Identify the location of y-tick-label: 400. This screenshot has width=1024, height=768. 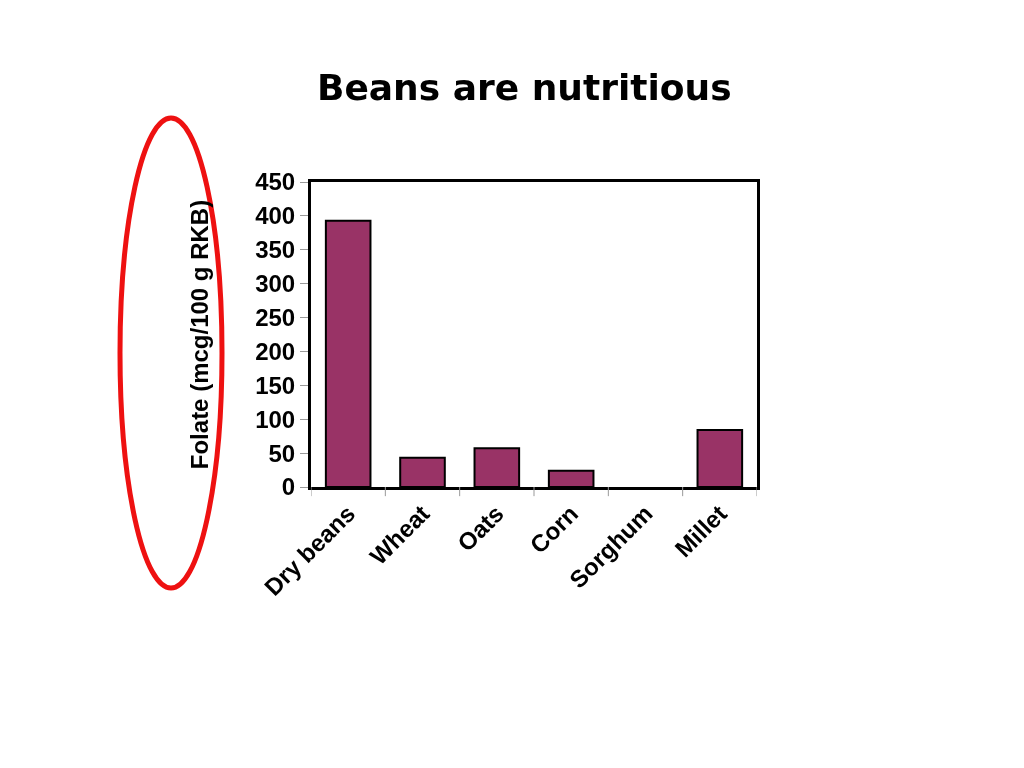
(275, 216).